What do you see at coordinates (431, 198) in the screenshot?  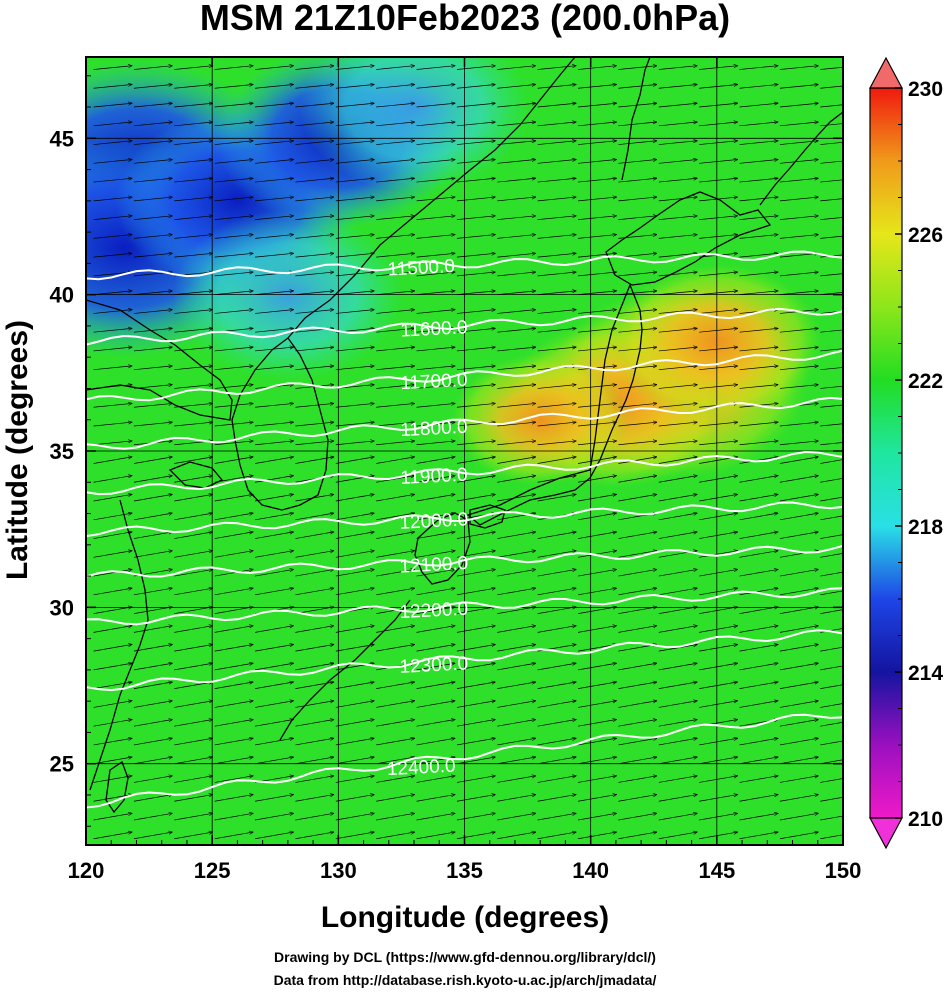 I see `coastline-manchuria-russia` at bounding box center [431, 198].